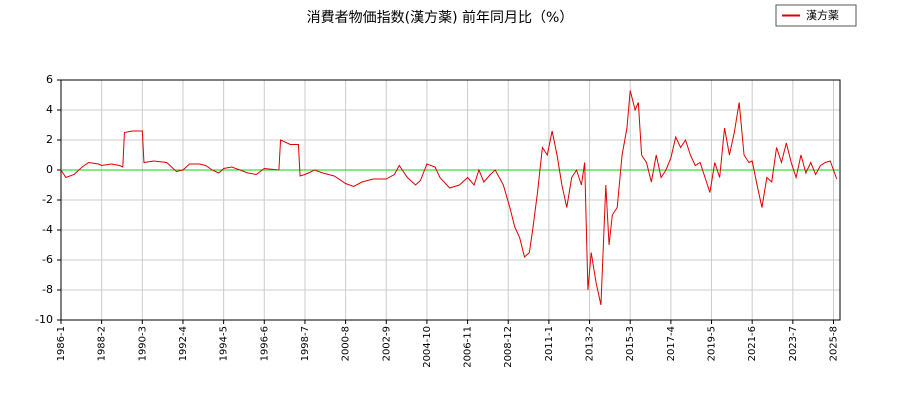  Describe the element at coordinates (142, 343) in the screenshot. I see `x-tick-label: 1990-3` at that location.